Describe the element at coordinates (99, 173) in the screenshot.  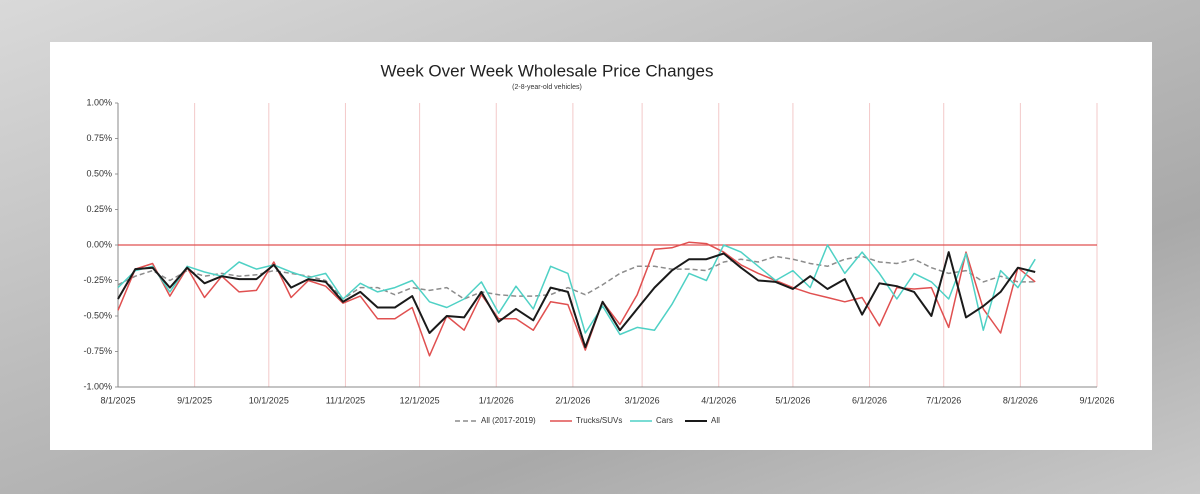
I see `y-tick-label: 0.50%` at that location.